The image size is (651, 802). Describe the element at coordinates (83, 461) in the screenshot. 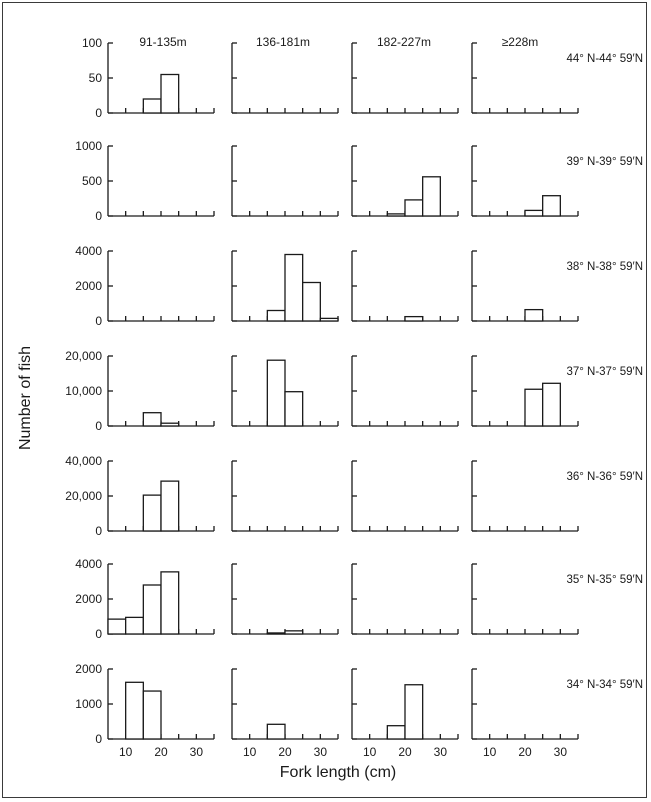

I see `y-tick-label: 40,000` at that location.